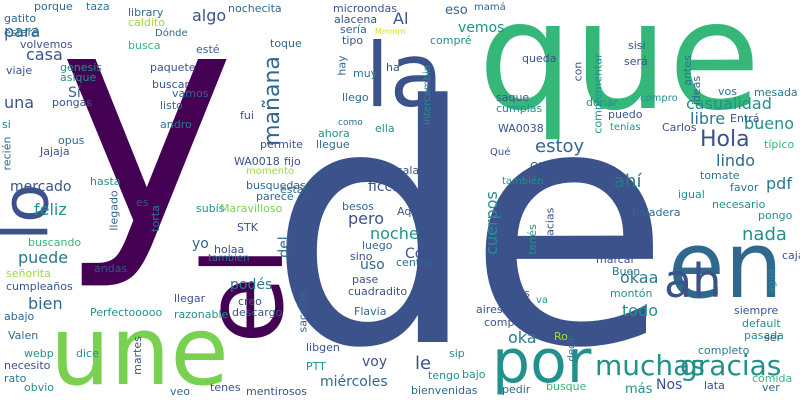 Image resolution: width=800 pixels, height=400 pixels. Describe the element at coordinates (284, 247) in the screenshot. I see `cloud-word: del` at that location.